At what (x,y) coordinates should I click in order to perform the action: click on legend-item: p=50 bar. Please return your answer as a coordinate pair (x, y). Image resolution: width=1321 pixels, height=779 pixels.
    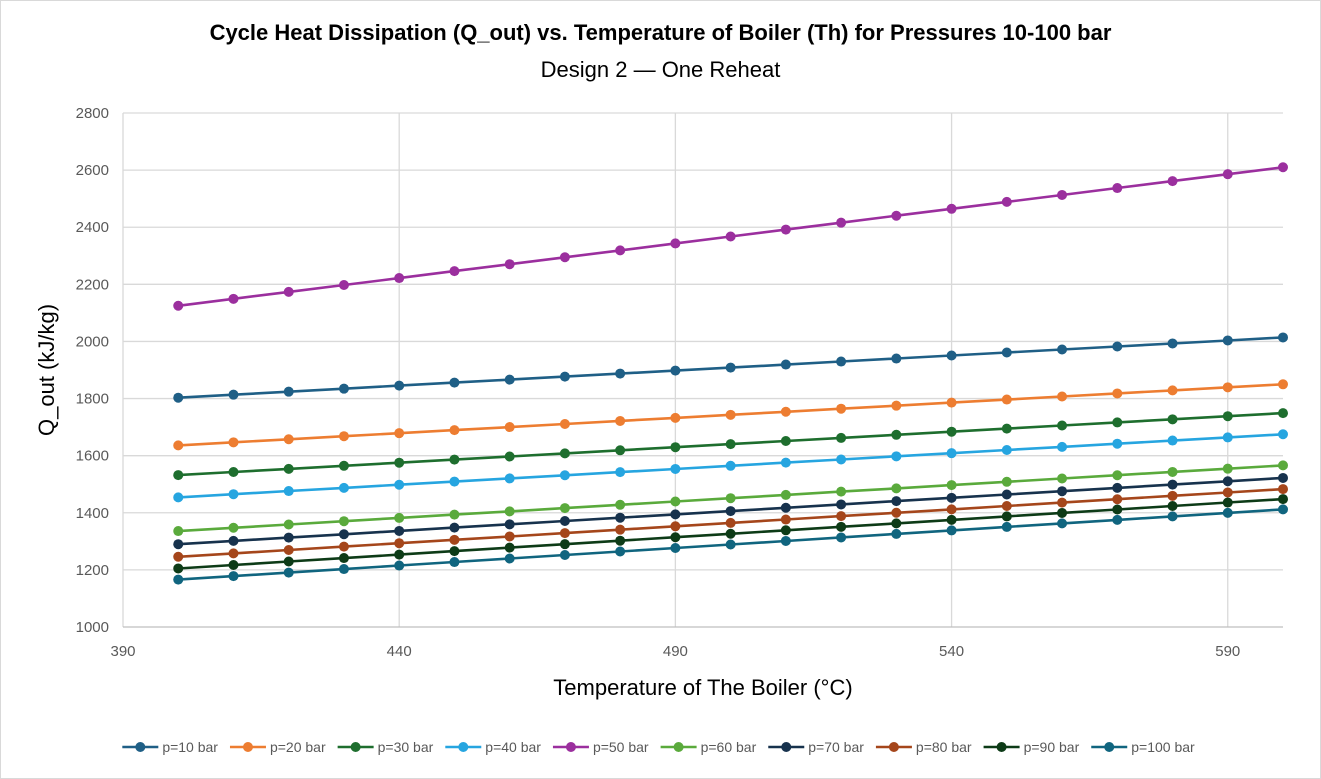
    Looking at the image, I should click on (600, 747).